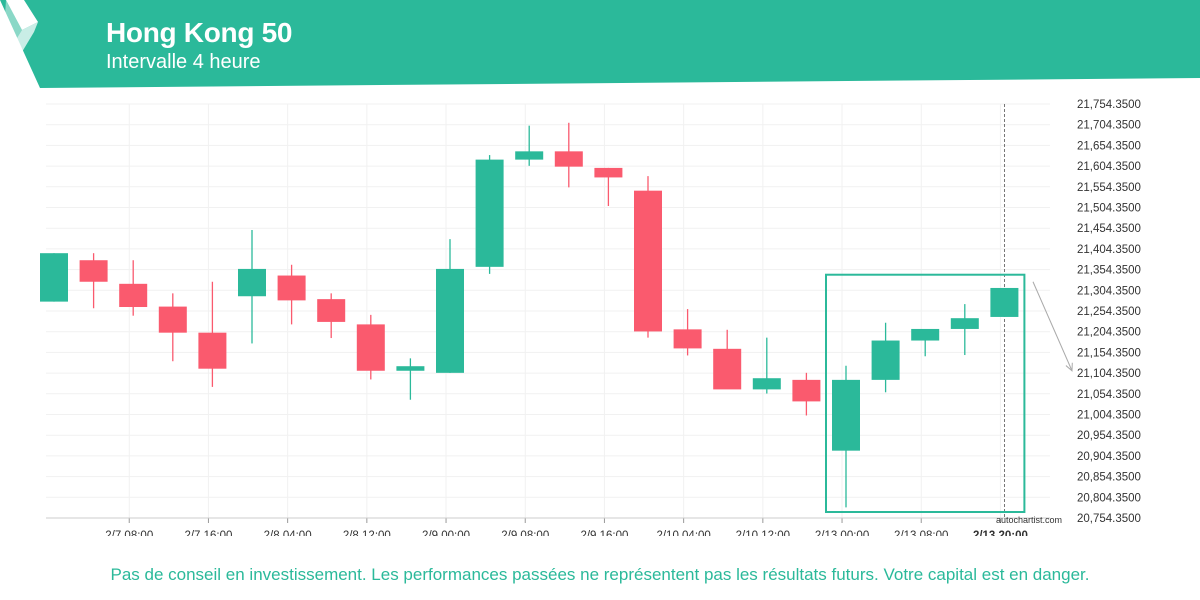 The width and height of the screenshot is (1200, 600). I want to click on x-tick-label: 2/13 08:00, so click(921, 533).